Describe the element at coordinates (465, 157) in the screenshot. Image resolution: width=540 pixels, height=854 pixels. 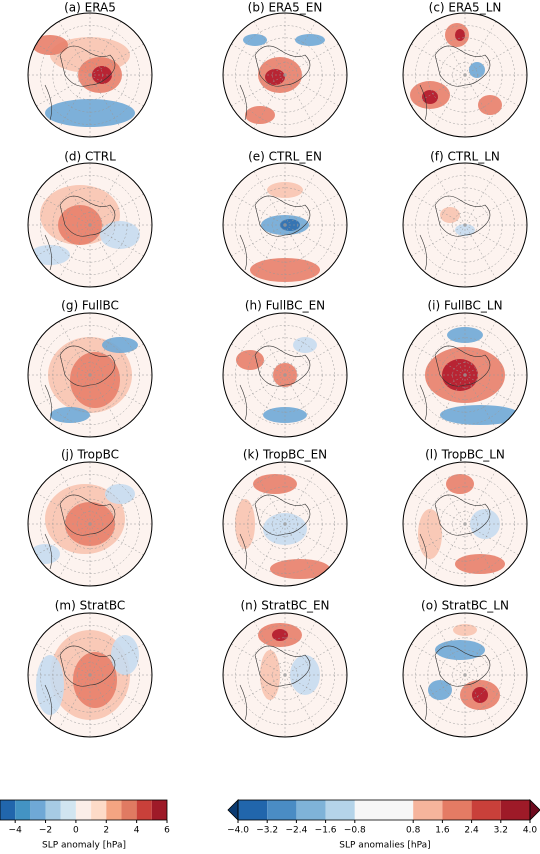
I see `panel-title: (f) CTRL_LN` at that location.